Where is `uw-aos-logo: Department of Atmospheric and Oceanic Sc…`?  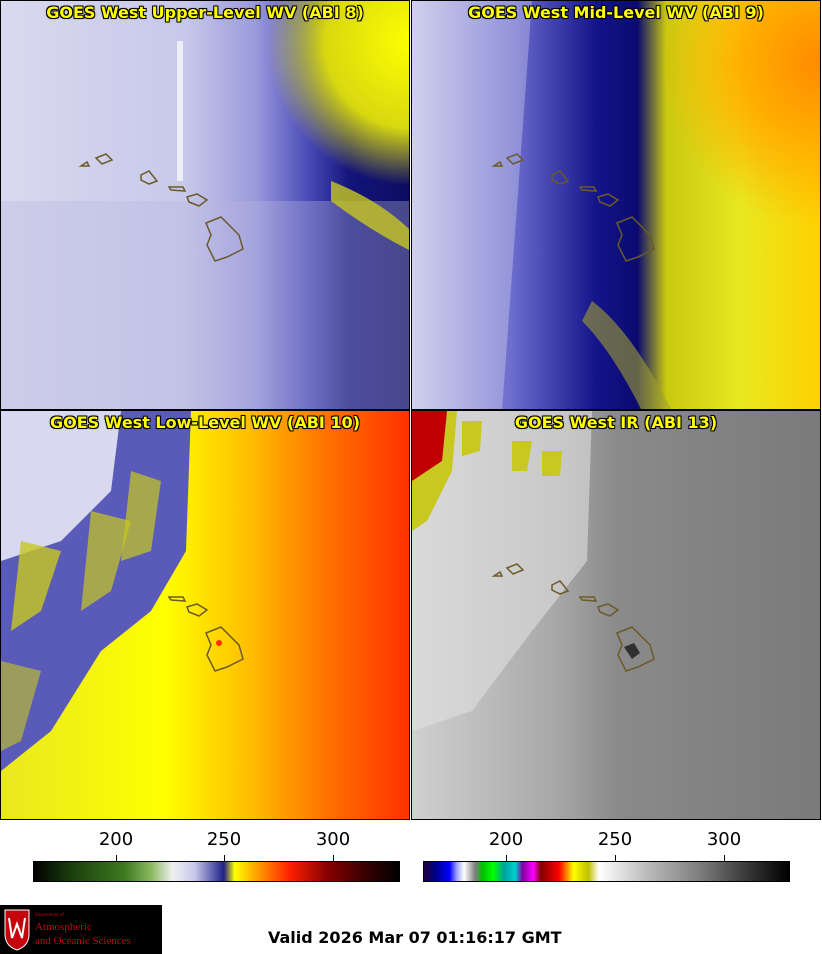
uw-aos-logo: Department of Atmospheric and Oceanic Sc… is located at coordinates (81, 929).